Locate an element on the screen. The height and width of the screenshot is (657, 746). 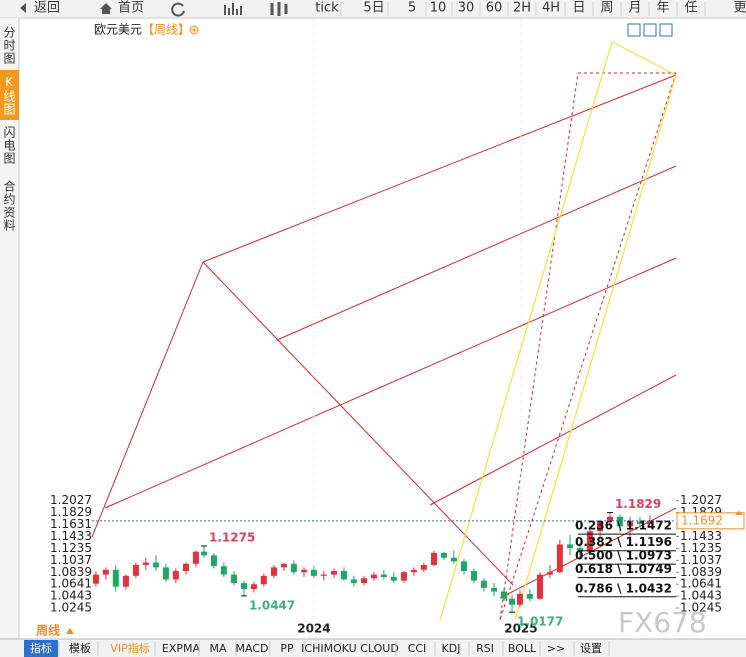
home-icon is located at coordinates (106, 8).